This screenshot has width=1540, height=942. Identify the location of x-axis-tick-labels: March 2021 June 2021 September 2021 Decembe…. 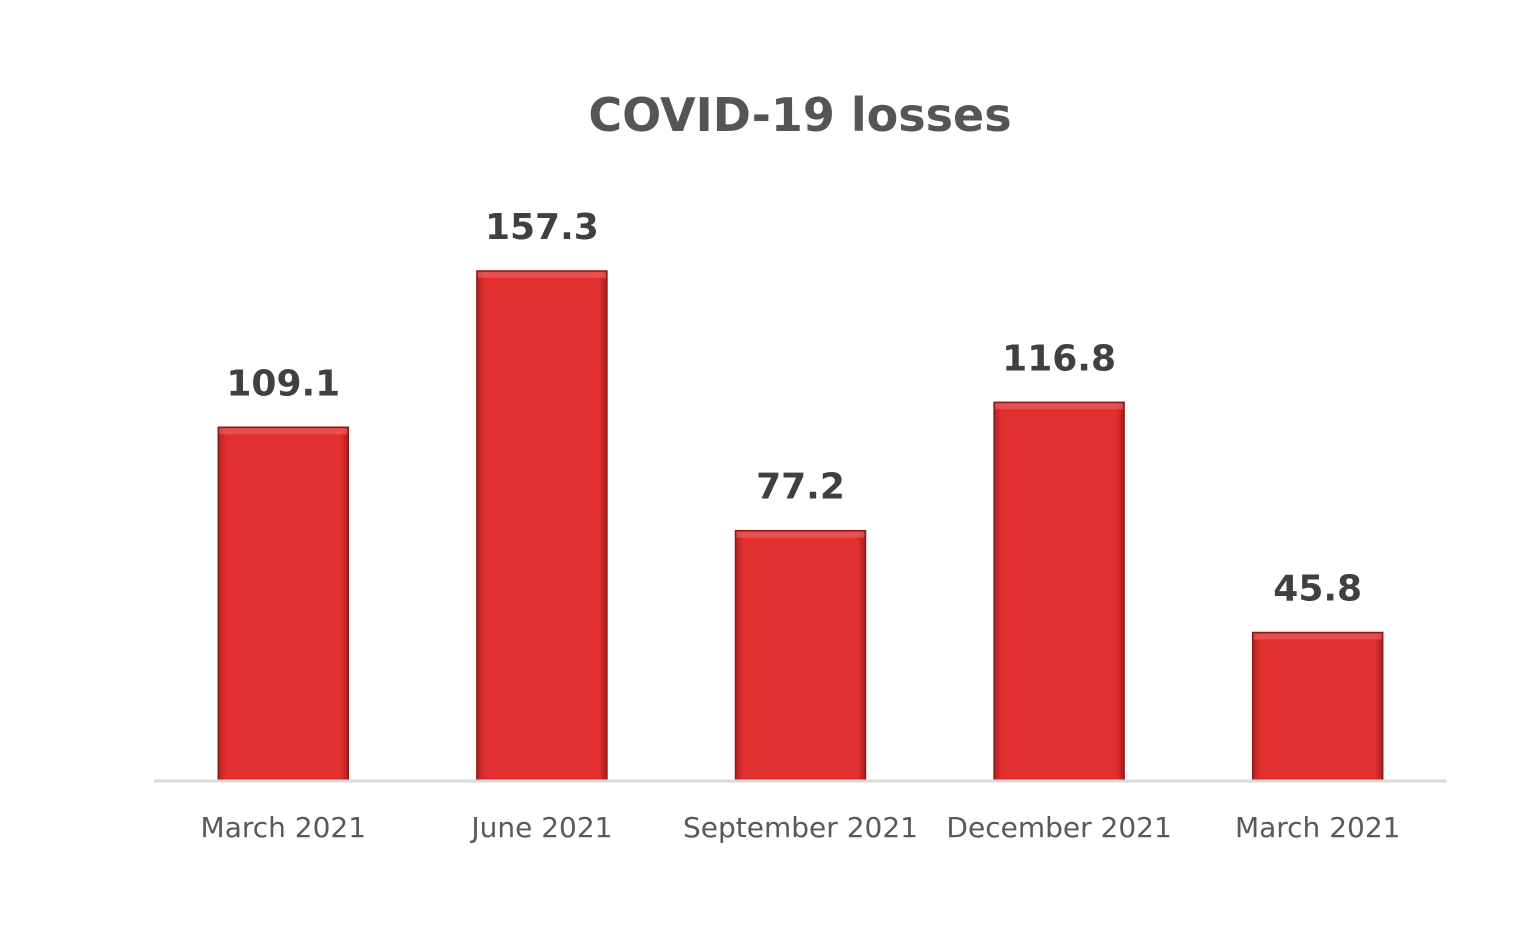
(801, 827).